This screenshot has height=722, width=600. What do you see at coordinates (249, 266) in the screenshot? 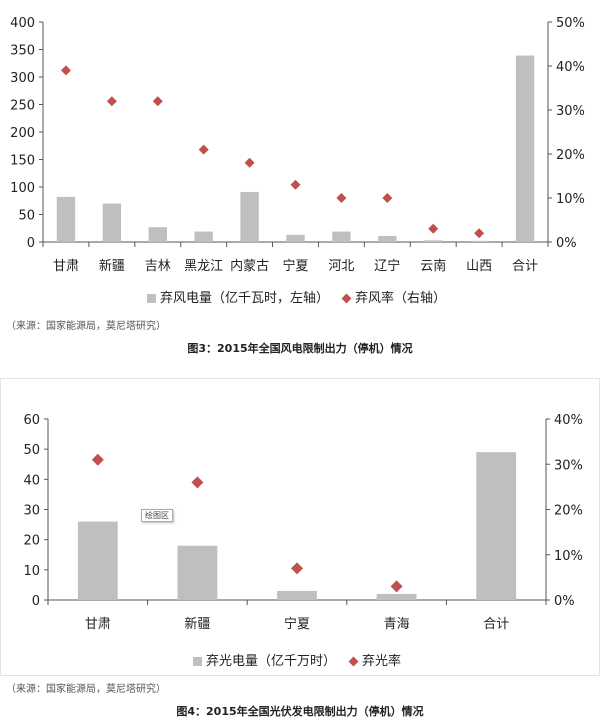
I see `category-label: 内蒙古` at bounding box center [249, 266].